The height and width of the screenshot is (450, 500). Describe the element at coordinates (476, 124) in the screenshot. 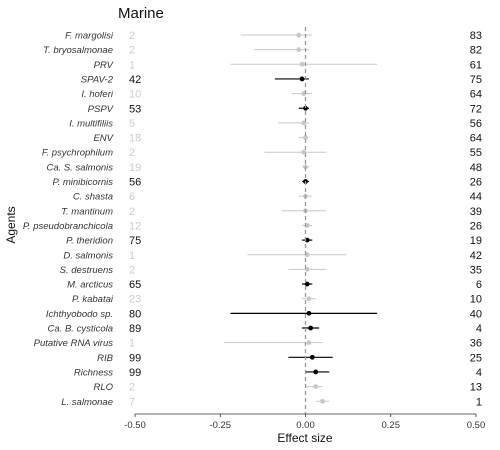

I see `agent-prevalence: 56` at that location.